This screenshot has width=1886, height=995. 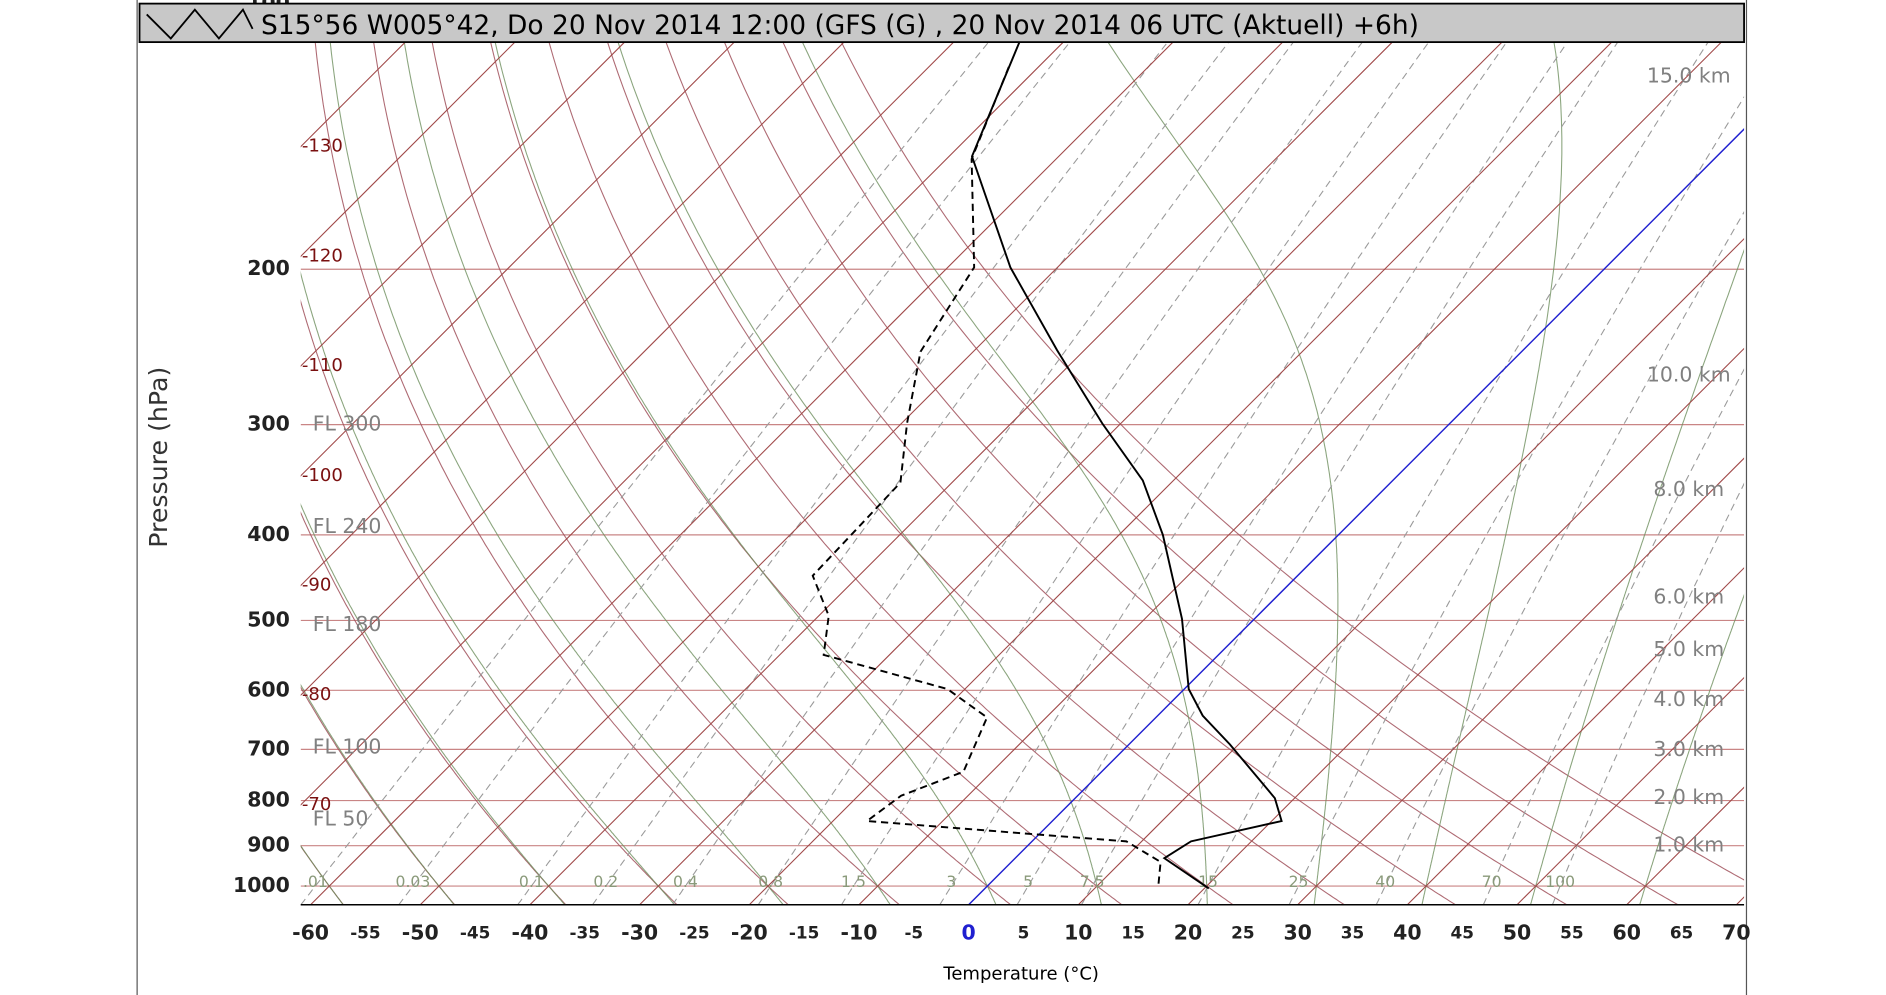 I want to click on y-tick-label: 600, so click(x=268, y=689).